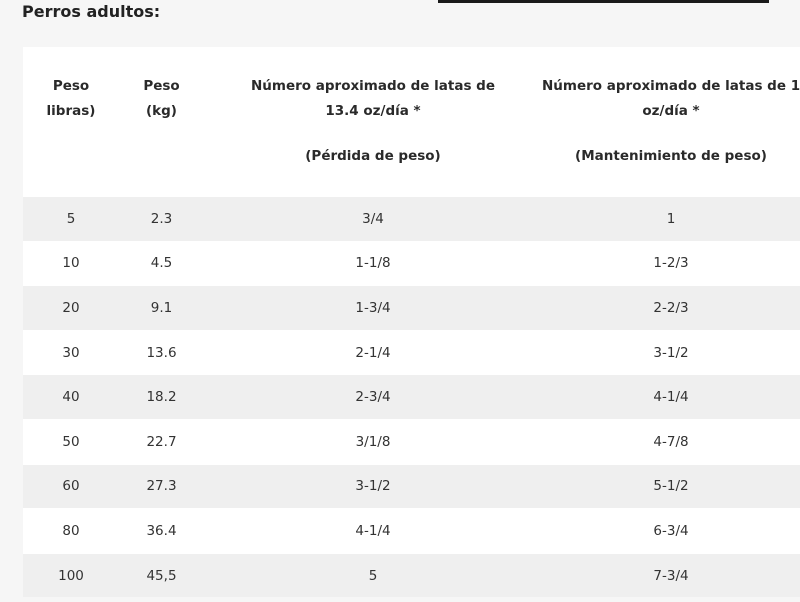 The width and height of the screenshot is (800, 602). What do you see at coordinates (373, 441) in the screenshot?
I see `cell-cans-loss: 3/1/8` at bounding box center [373, 441].